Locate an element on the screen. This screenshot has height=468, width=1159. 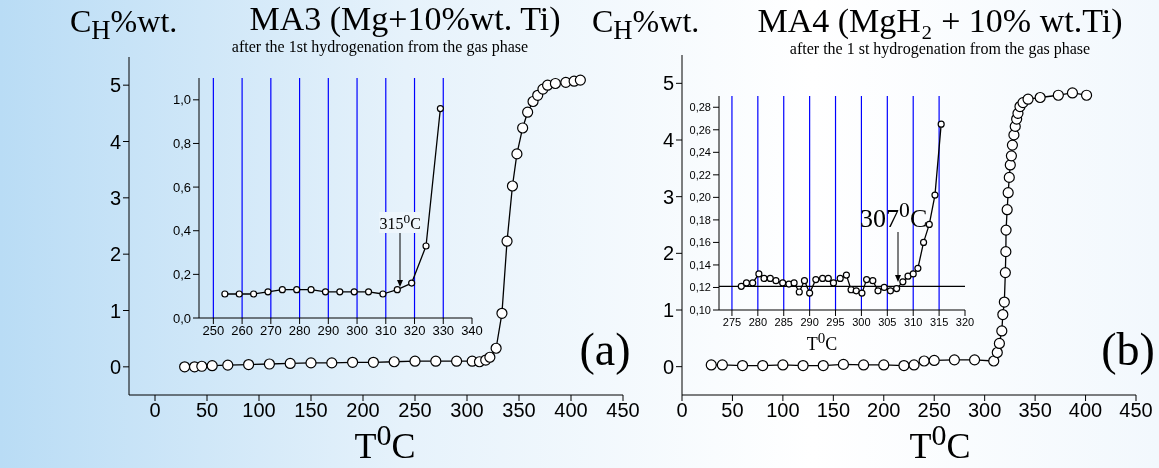
chart-subtitle: after the 1 st hydrogenation from the gas phase is located at coordinates (940, 49).